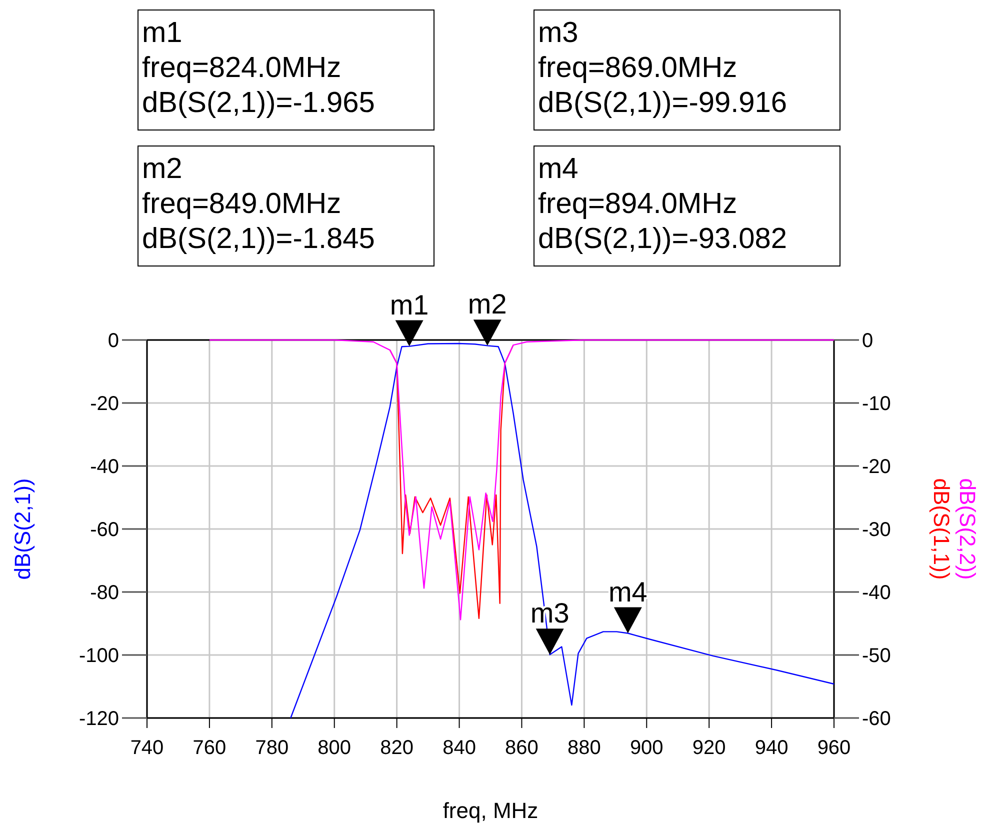 The width and height of the screenshot is (982, 832). I want to click on y-tick-label: -100, so click(98, 656).